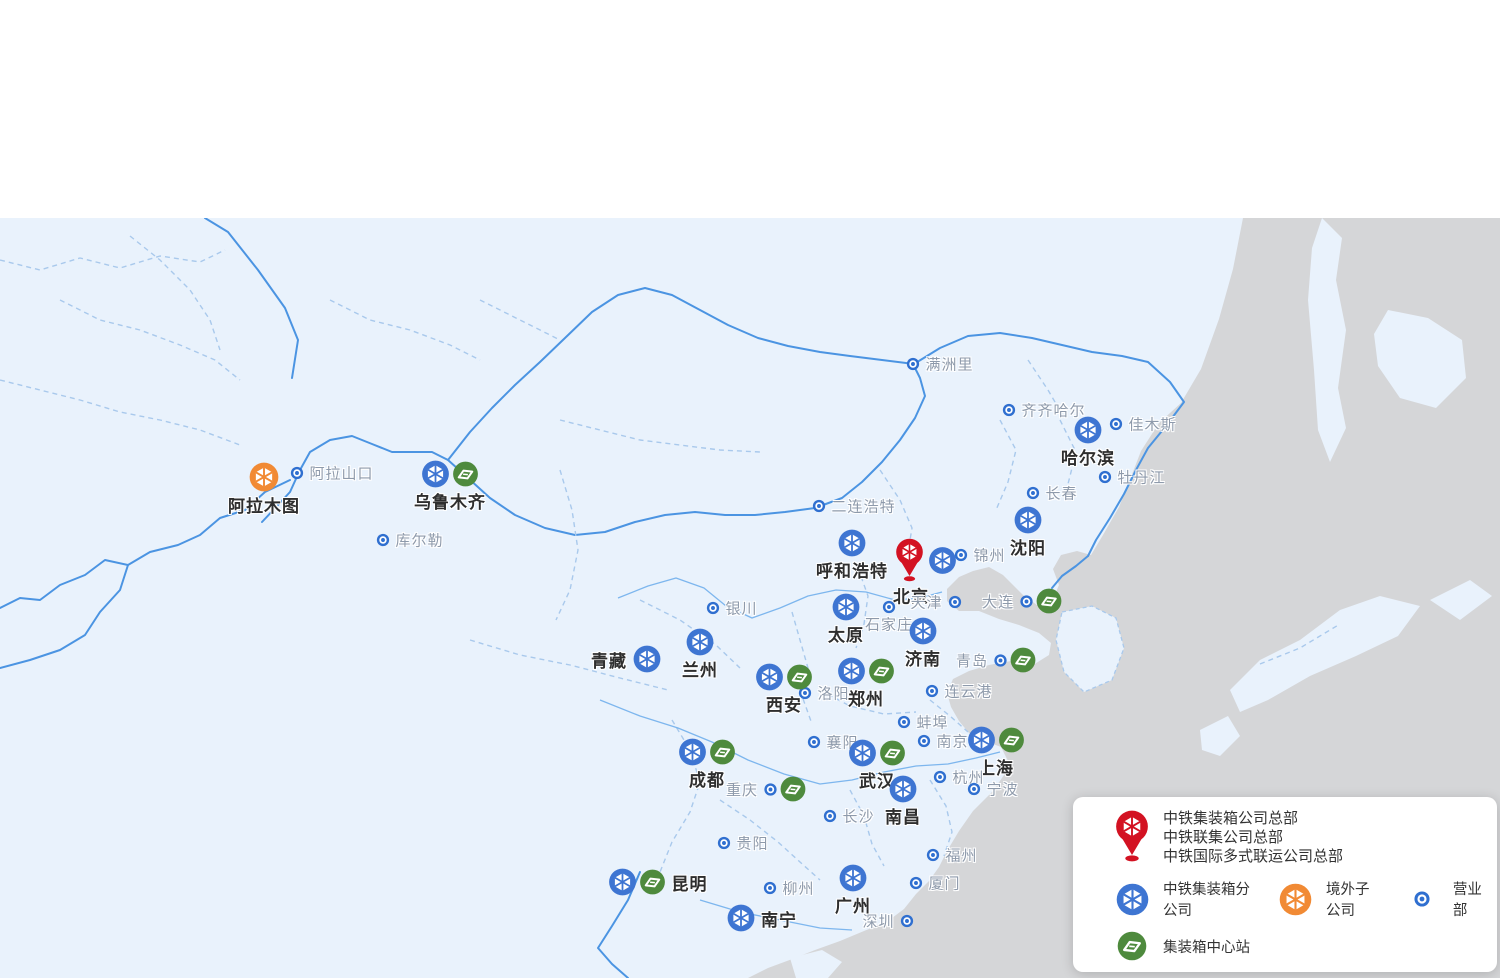 The image size is (1500, 978). I want to click on city-ningbo: 宁波, so click(994, 789).